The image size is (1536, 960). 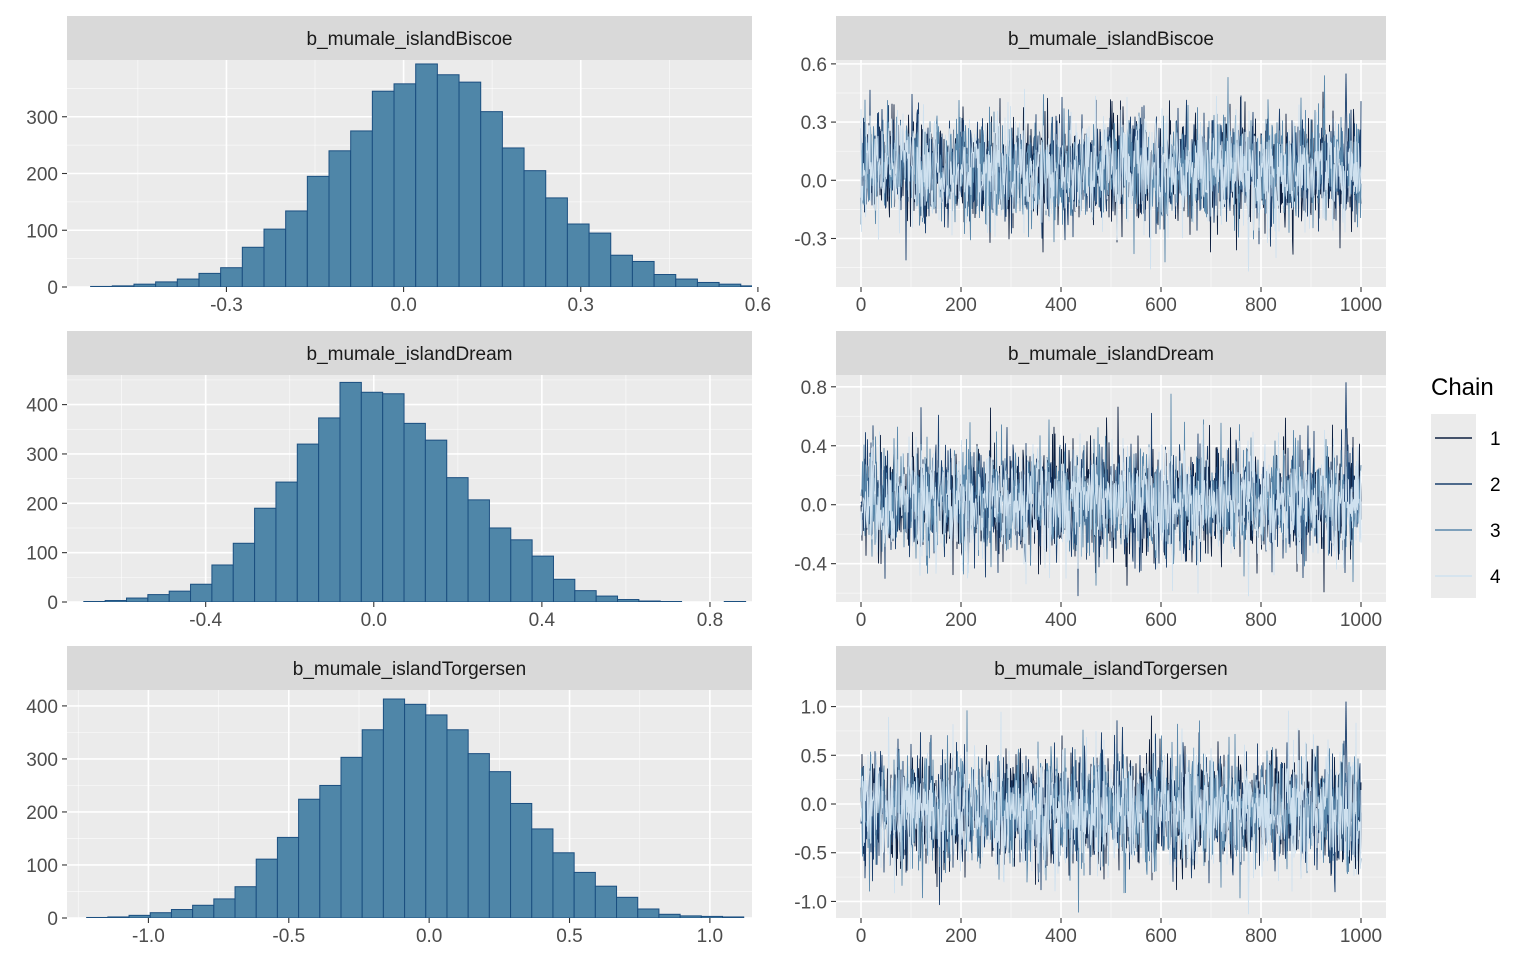 What do you see at coordinates (1466, 486) in the screenshot?
I see `chain-legend: Chain 1 2 3 4` at bounding box center [1466, 486].